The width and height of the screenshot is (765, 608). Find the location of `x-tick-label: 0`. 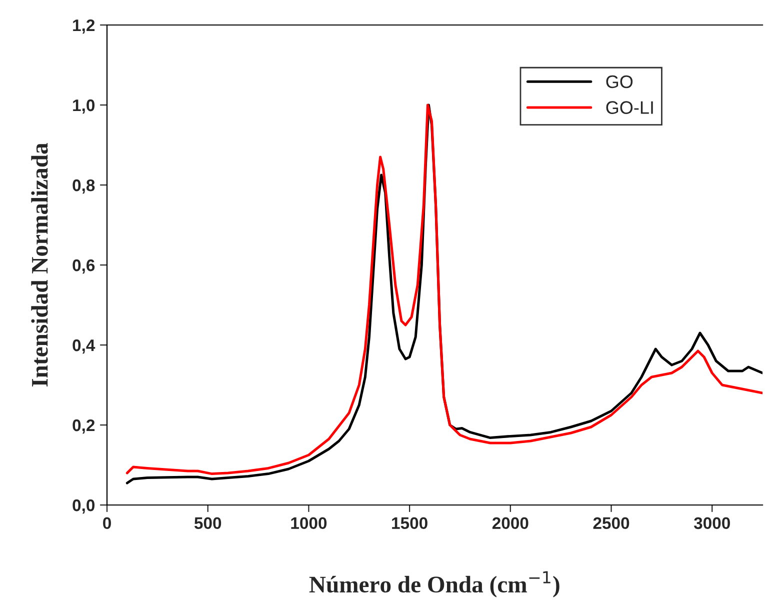

x-tick-label: 0 is located at coordinates (107, 523).